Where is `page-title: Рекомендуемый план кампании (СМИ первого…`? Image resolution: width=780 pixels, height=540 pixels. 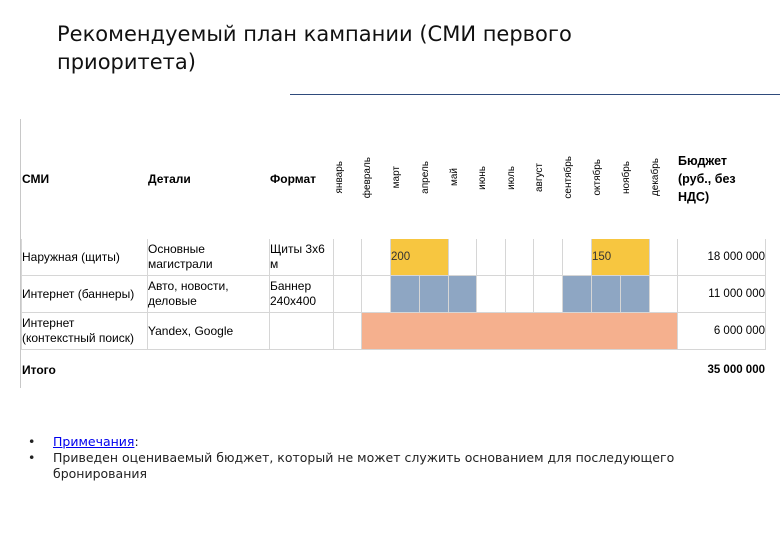
page-title: Рекомендуемый план кампании (СМИ первого… is located at coordinates (314, 48).